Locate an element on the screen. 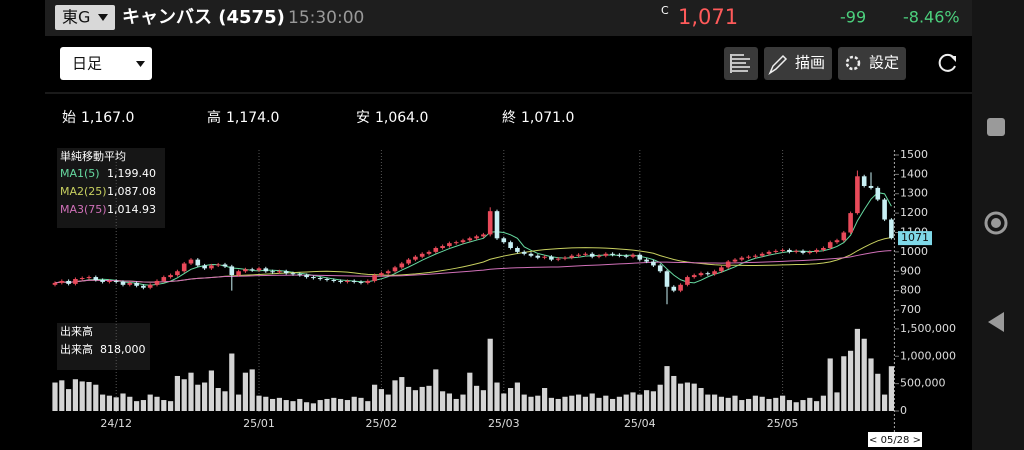 The height and width of the screenshot is (450, 1024). recents-button is located at coordinates (996, 127).